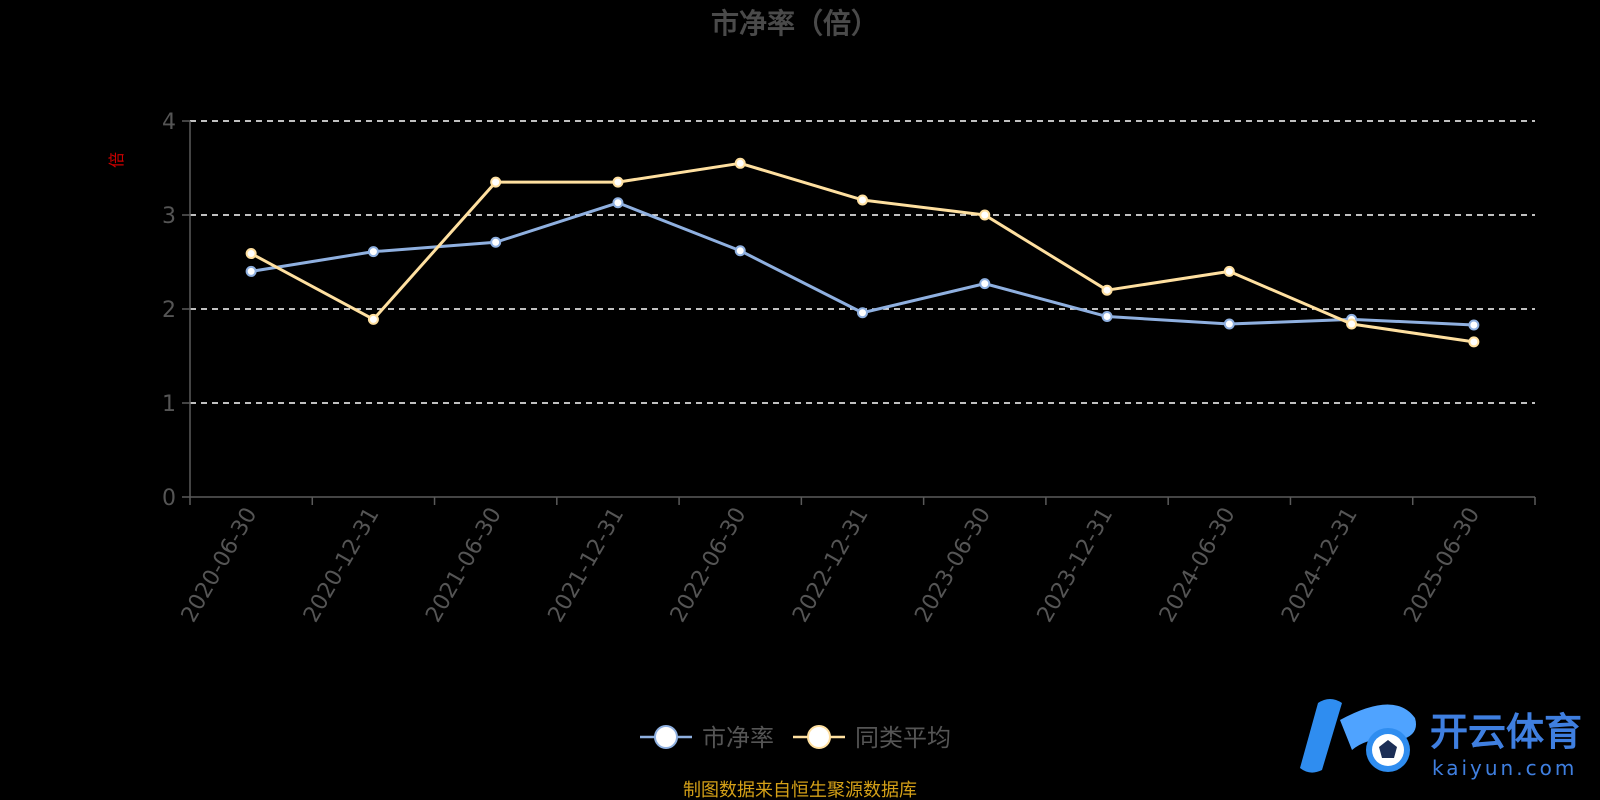  What do you see at coordinates (169, 498) in the screenshot?
I see `y-tick-label: 0` at bounding box center [169, 498].